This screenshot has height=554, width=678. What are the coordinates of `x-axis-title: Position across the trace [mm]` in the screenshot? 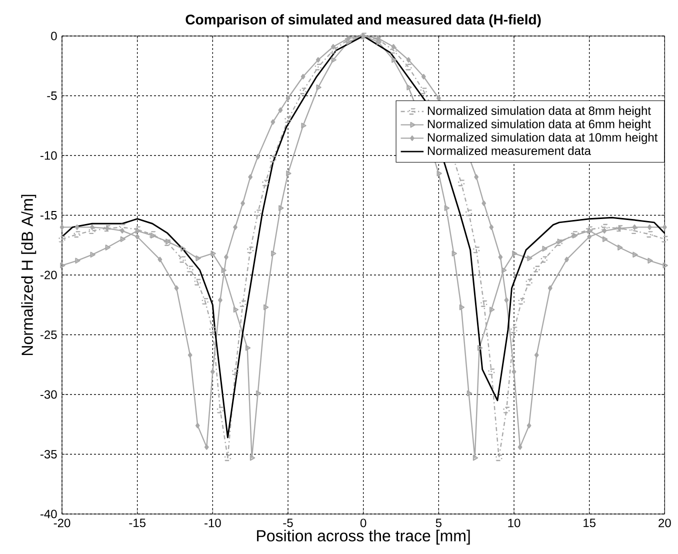 It's located at (363, 537).